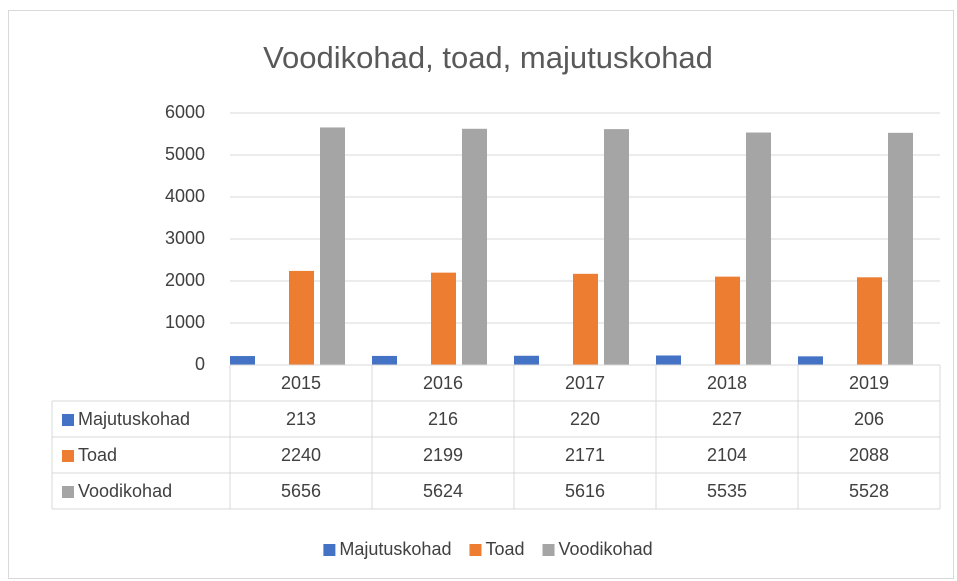 The width and height of the screenshot is (957, 581). What do you see at coordinates (585, 383) in the screenshot?
I see `x-tick-label: 2017` at bounding box center [585, 383].